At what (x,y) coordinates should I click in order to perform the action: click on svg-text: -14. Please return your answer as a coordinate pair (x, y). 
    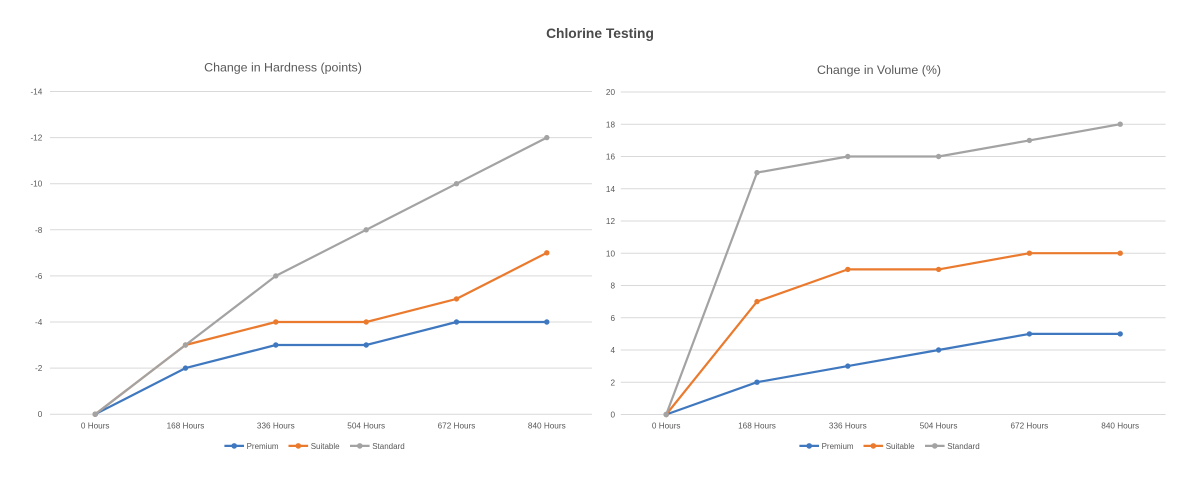
    Looking at the image, I should click on (36, 92).